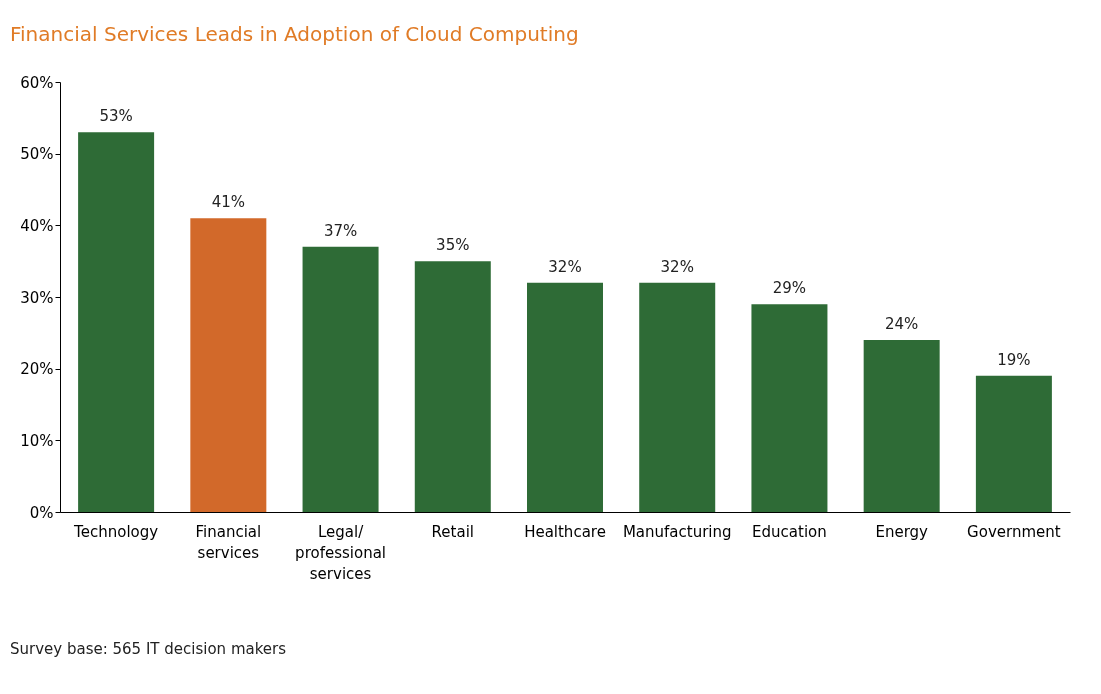  I want to click on data-label: 37%, so click(340, 230).